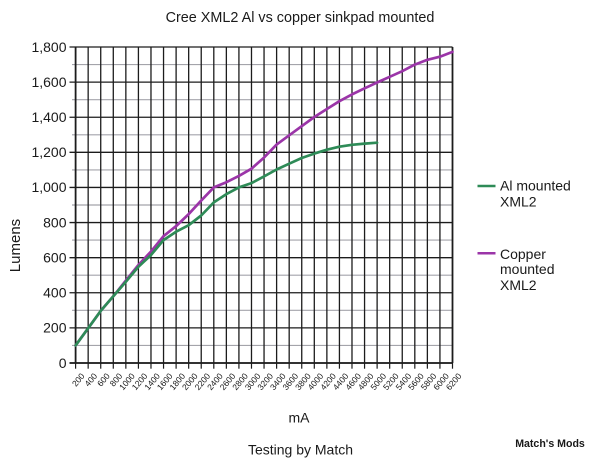 The image size is (600, 468). Describe the element at coordinates (48, 152) in the screenshot. I see `svg-text: 1,200` at that location.